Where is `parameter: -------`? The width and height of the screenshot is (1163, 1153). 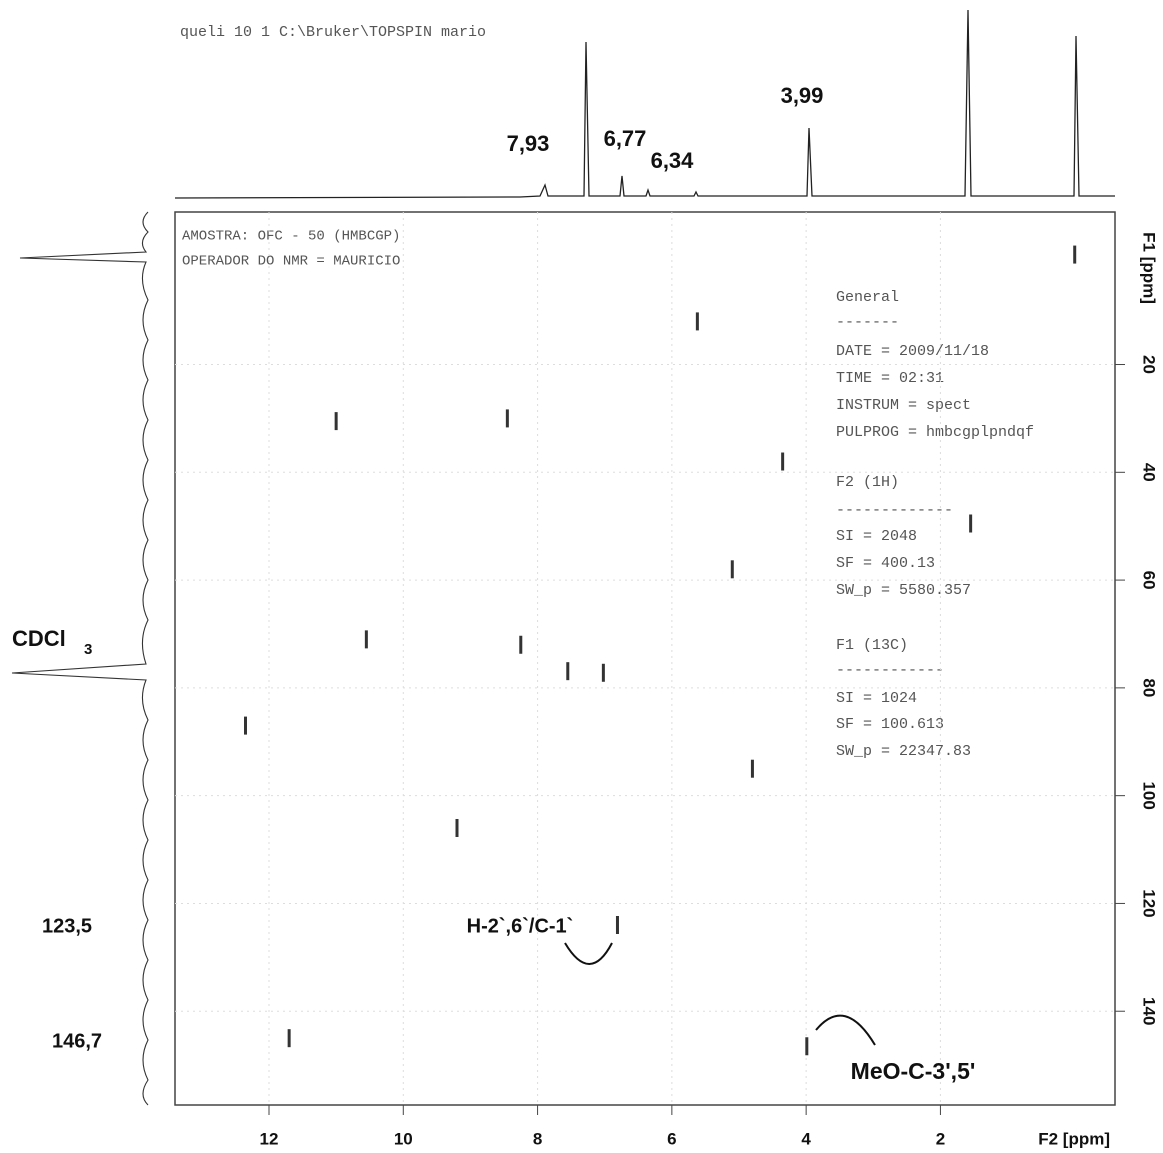
parameter: ------- is located at coordinates (867, 322).